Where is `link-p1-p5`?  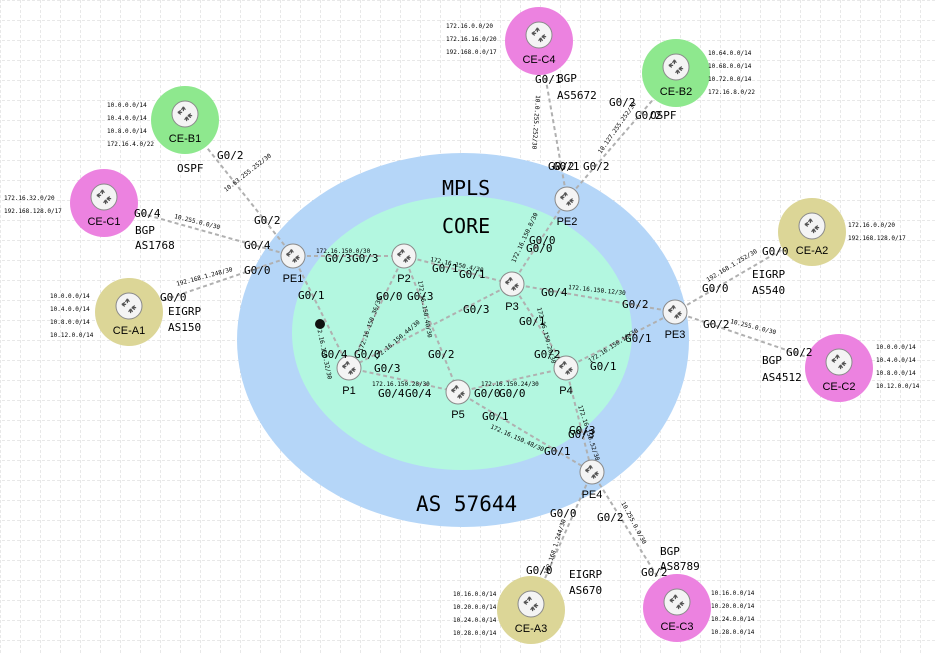 link-p1-p5 is located at coordinates (403, 380).